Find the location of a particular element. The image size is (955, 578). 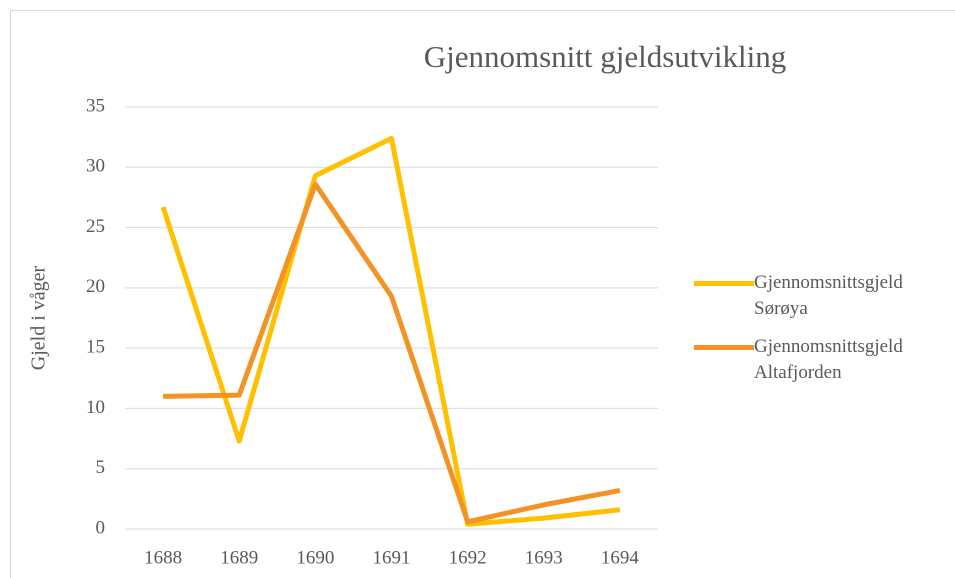

legend-entry: Gjennomsnittsgjeld Sørøya is located at coordinates (824, 296).